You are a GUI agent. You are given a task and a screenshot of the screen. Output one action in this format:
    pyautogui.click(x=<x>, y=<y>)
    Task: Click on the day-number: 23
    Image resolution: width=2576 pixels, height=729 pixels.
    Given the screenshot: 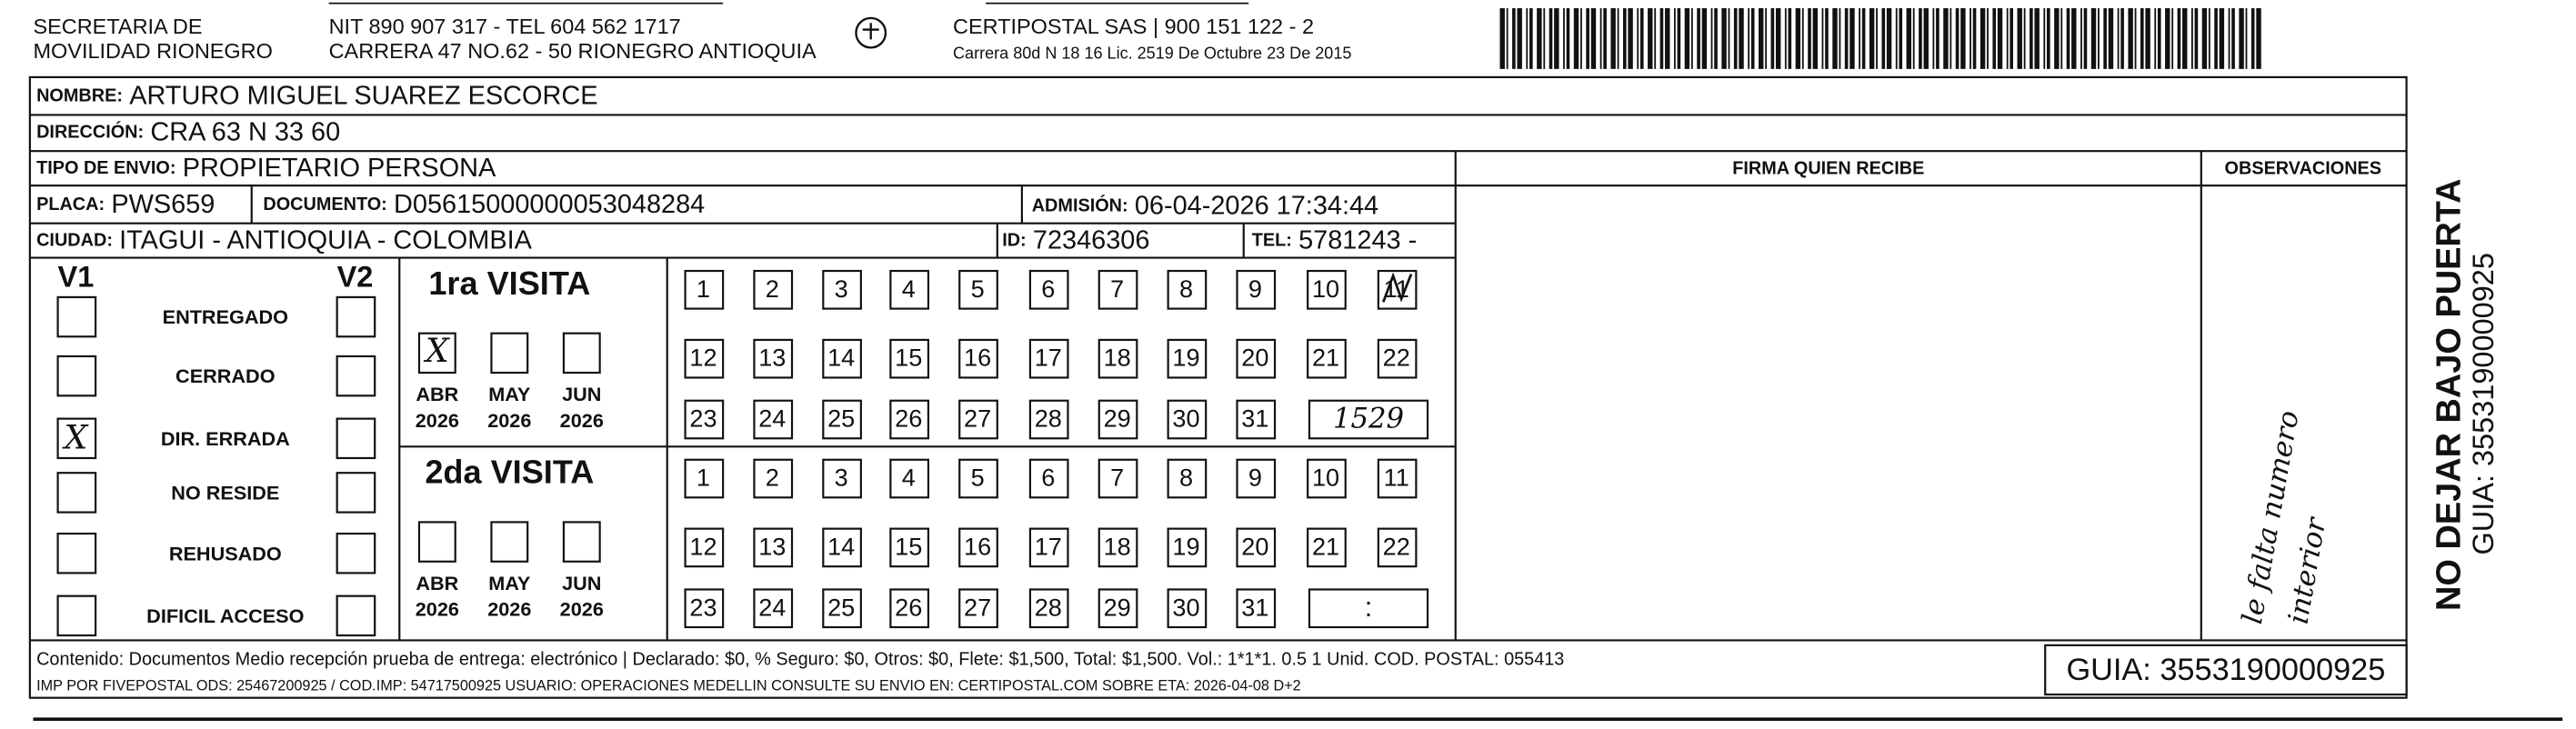 What is the action you would take?
    pyautogui.click(x=703, y=418)
    